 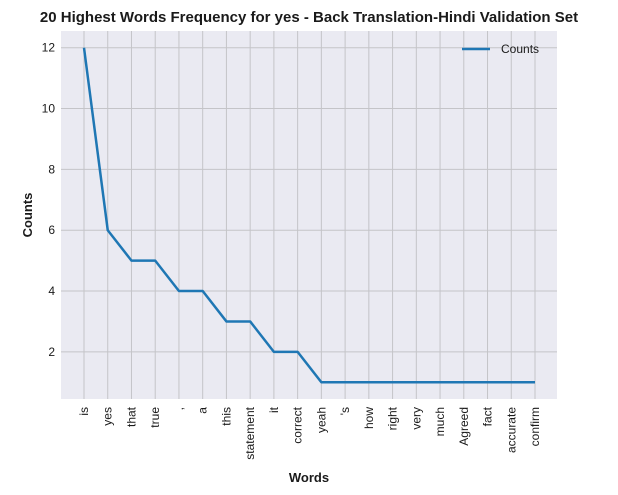 I want to click on x-tick-label: statement, so click(x=250, y=432).